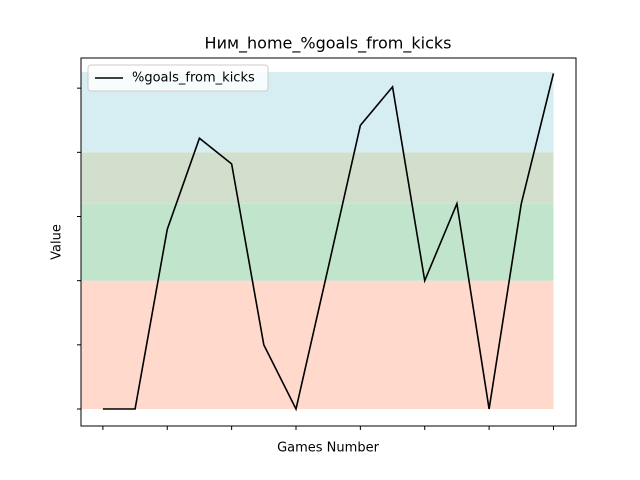  What do you see at coordinates (193, 78) in the screenshot?
I see `legend-label: %goals_from_kicks` at bounding box center [193, 78].